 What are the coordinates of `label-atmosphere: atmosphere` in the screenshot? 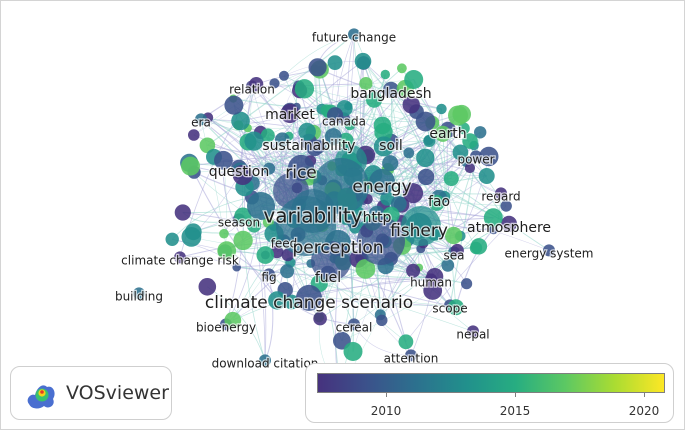 It's located at (509, 228).